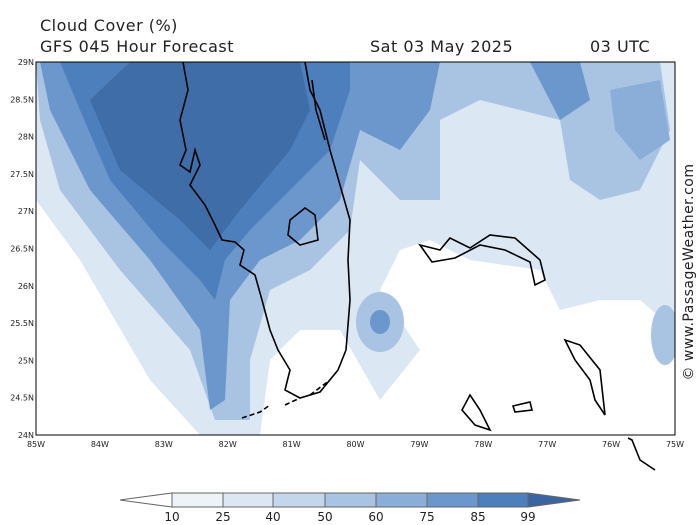 The width and height of the screenshot is (700, 525). Describe the element at coordinates (26, 62) in the screenshot. I see `lat-label: 29N` at that location.